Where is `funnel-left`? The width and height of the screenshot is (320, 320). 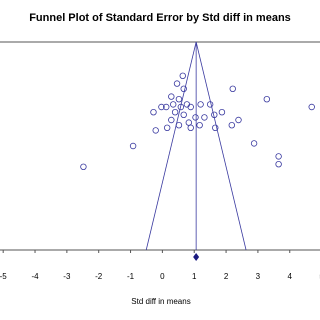 funnel-left is located at coordinates (171, 146).